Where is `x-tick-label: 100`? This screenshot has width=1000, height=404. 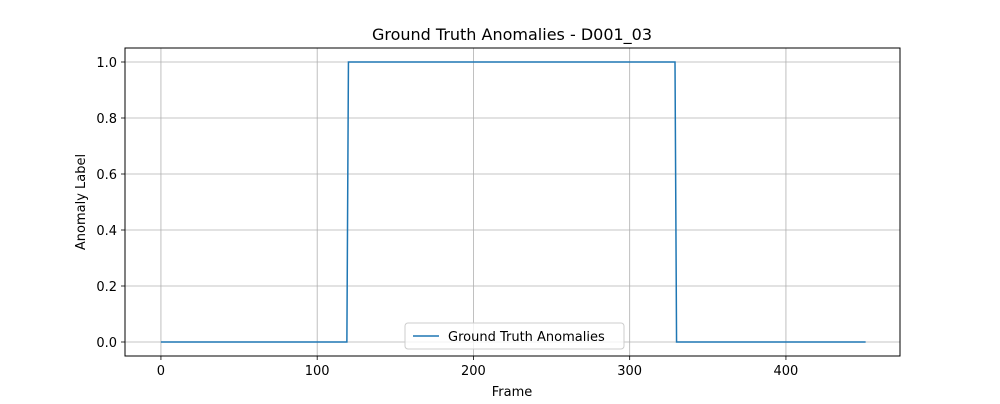 x-tick-label: 100 is located at coordinates (317, 371).